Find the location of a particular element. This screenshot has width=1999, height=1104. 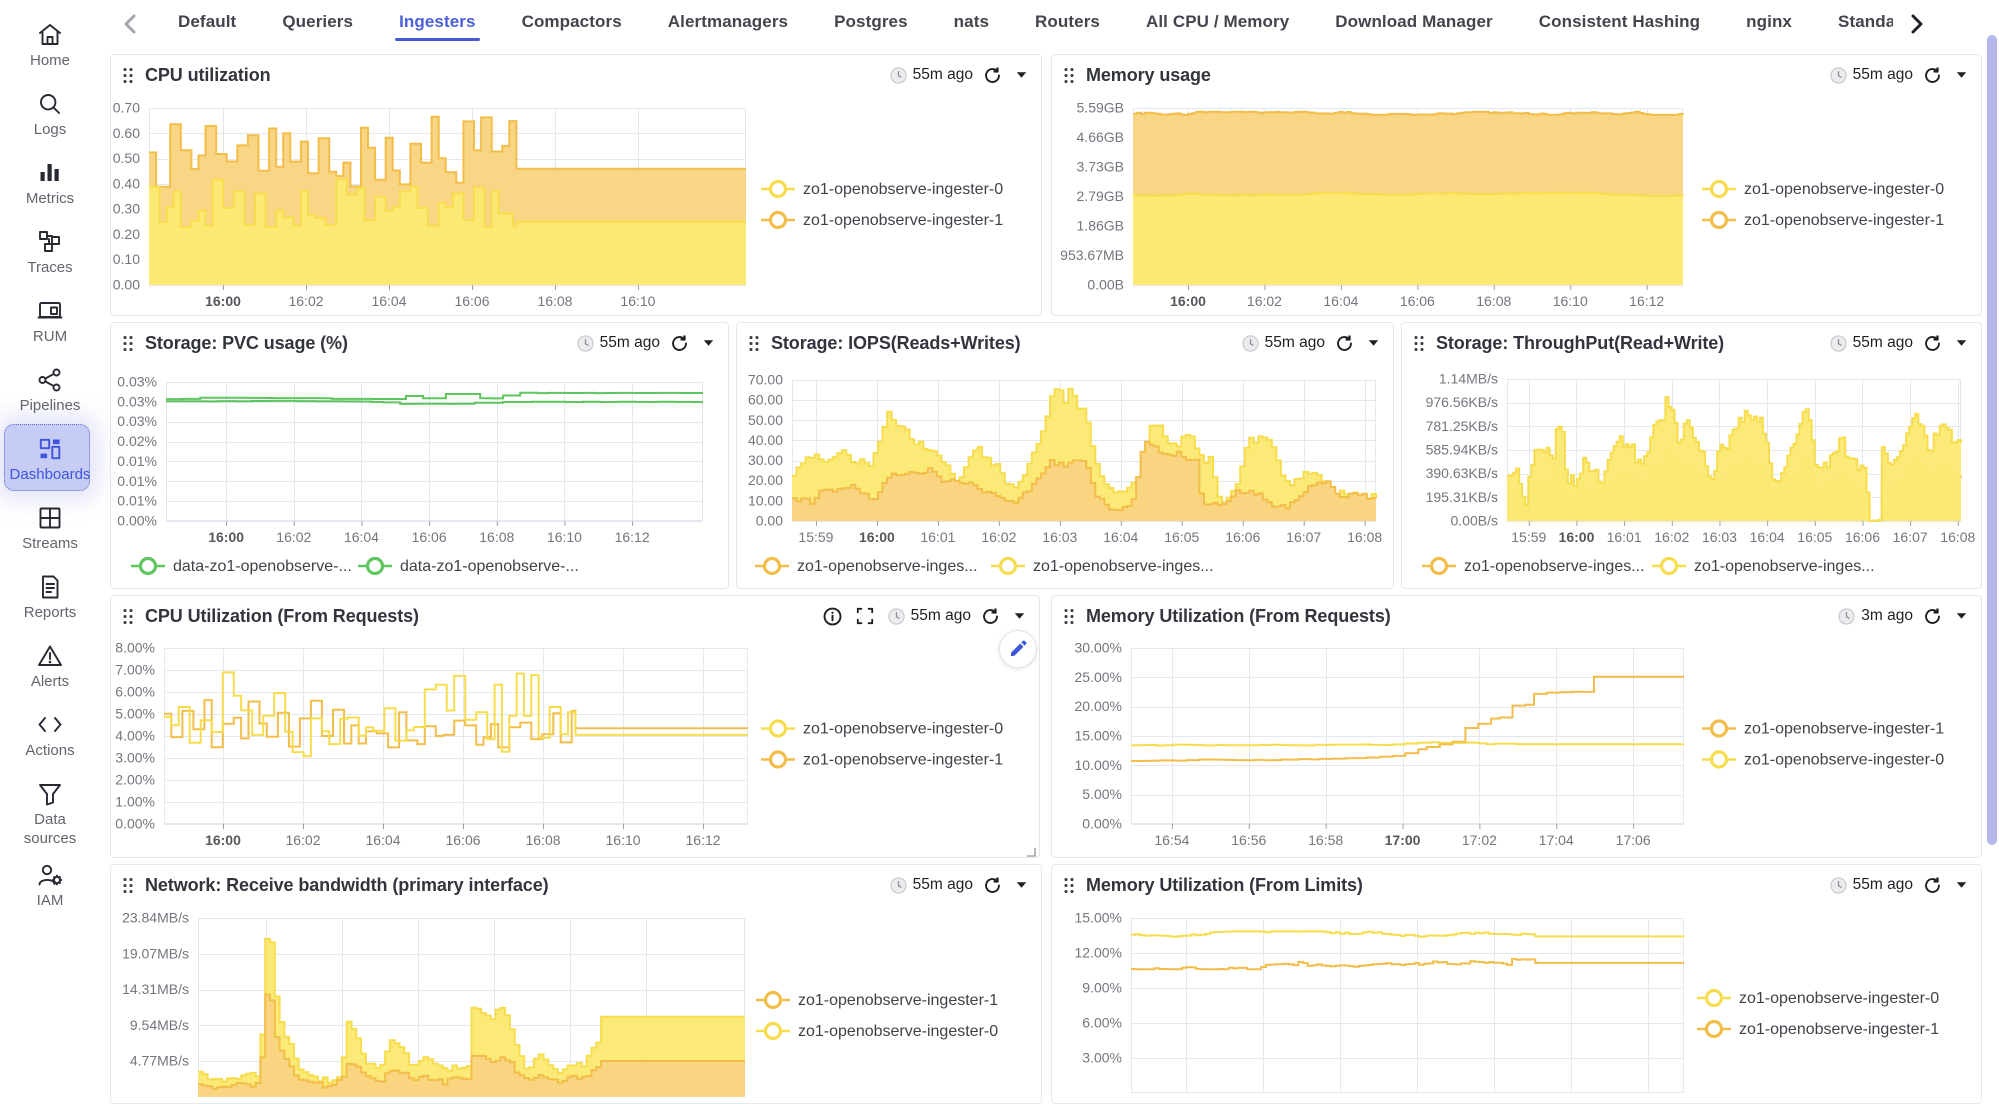

edit-panel-button is located at coordinates (1018, 649).